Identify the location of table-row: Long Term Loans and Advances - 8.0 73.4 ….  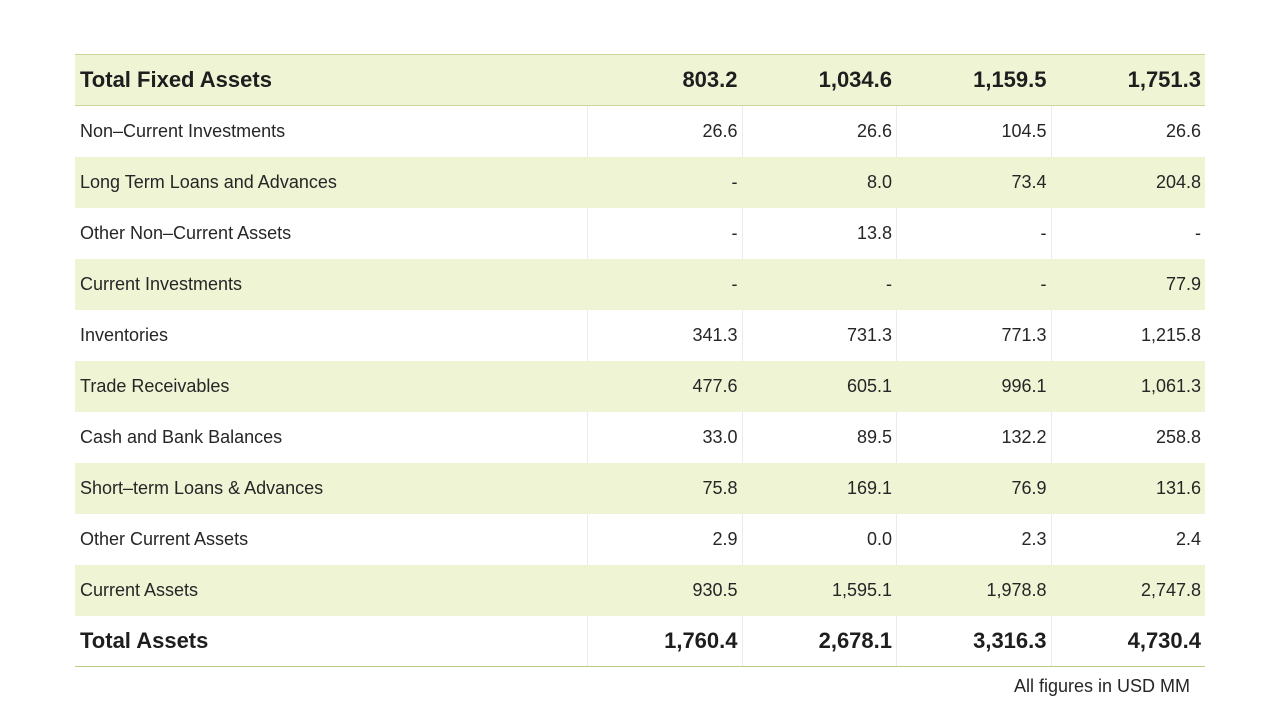
(640, 182).